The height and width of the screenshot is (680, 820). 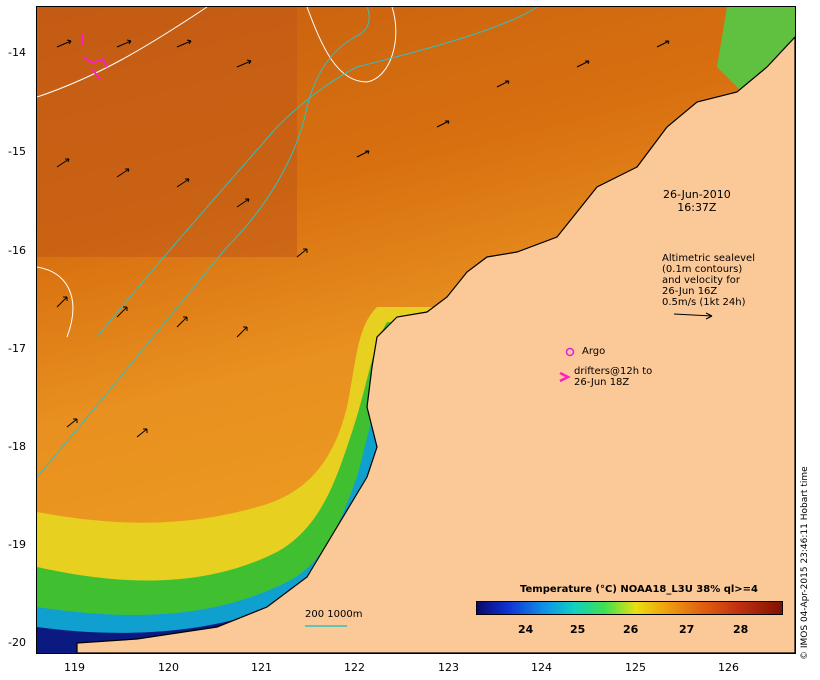 What do you see at coordinates (708, 258) in the screenshot?
I see `sealevel-legend-line: Altimetric sealevel` at bounding box center [708, 258].